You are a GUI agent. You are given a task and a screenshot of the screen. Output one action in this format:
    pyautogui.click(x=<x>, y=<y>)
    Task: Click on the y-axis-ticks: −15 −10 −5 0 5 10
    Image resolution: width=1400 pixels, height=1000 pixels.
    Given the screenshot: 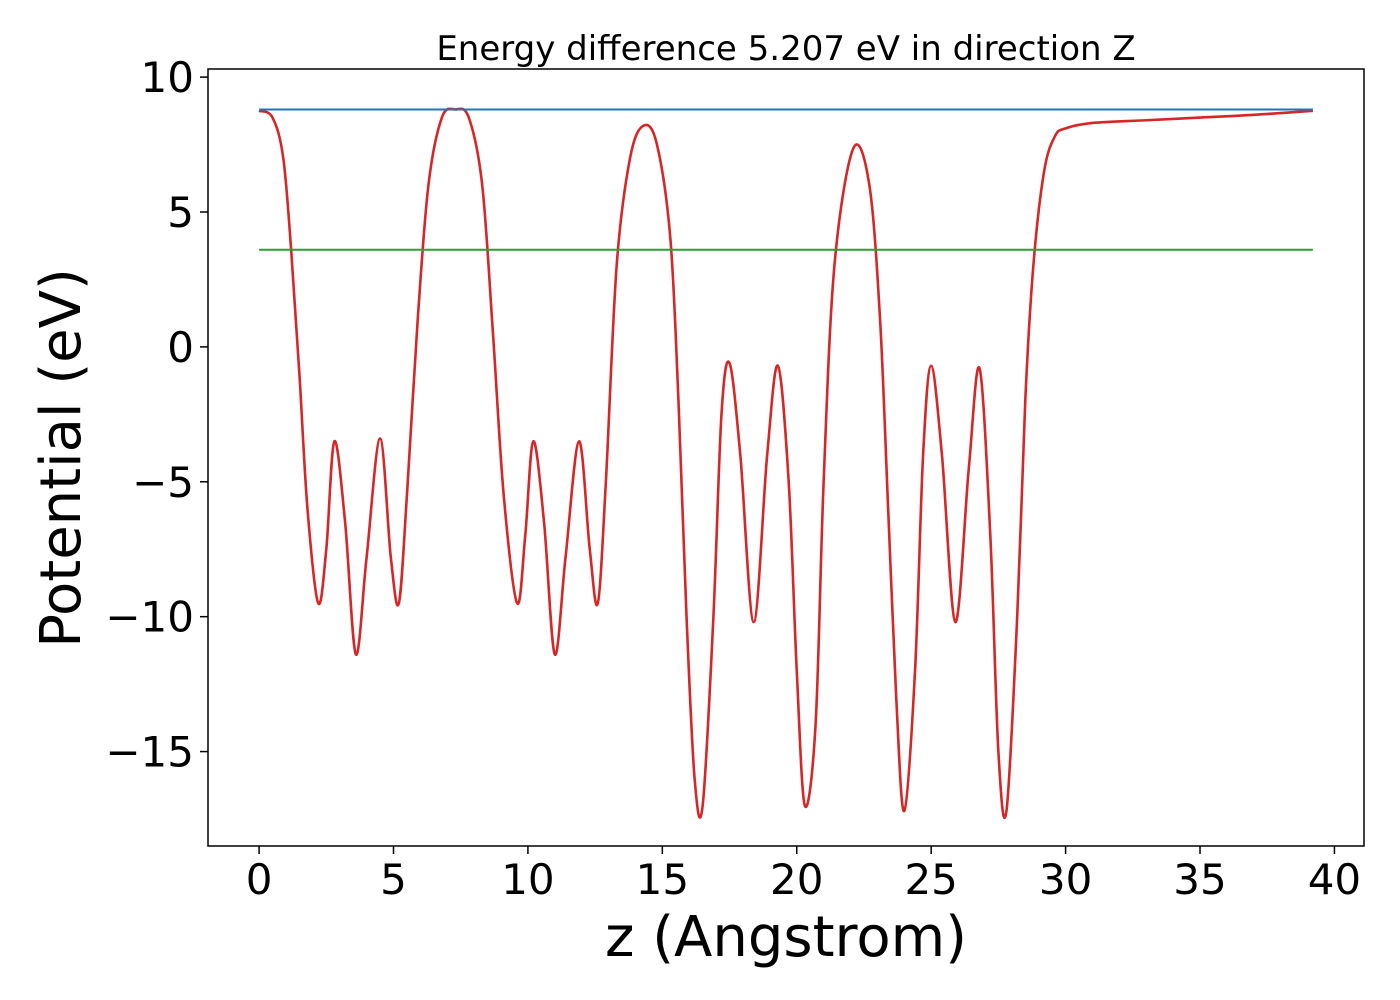 What is the action you would take?
    pyautogui.click(x=156, y=415)
    